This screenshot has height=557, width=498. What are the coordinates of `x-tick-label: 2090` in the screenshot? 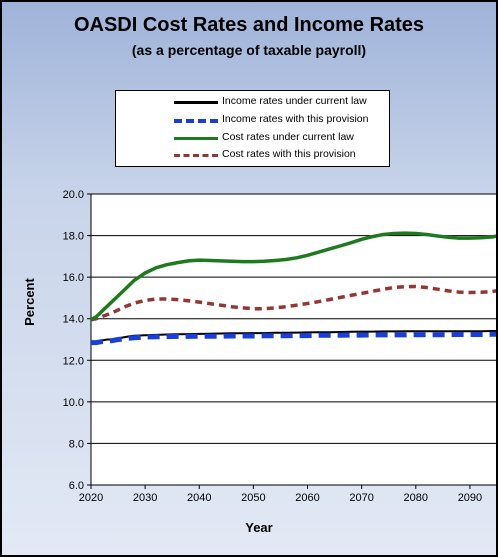 It's located at (470, 498).